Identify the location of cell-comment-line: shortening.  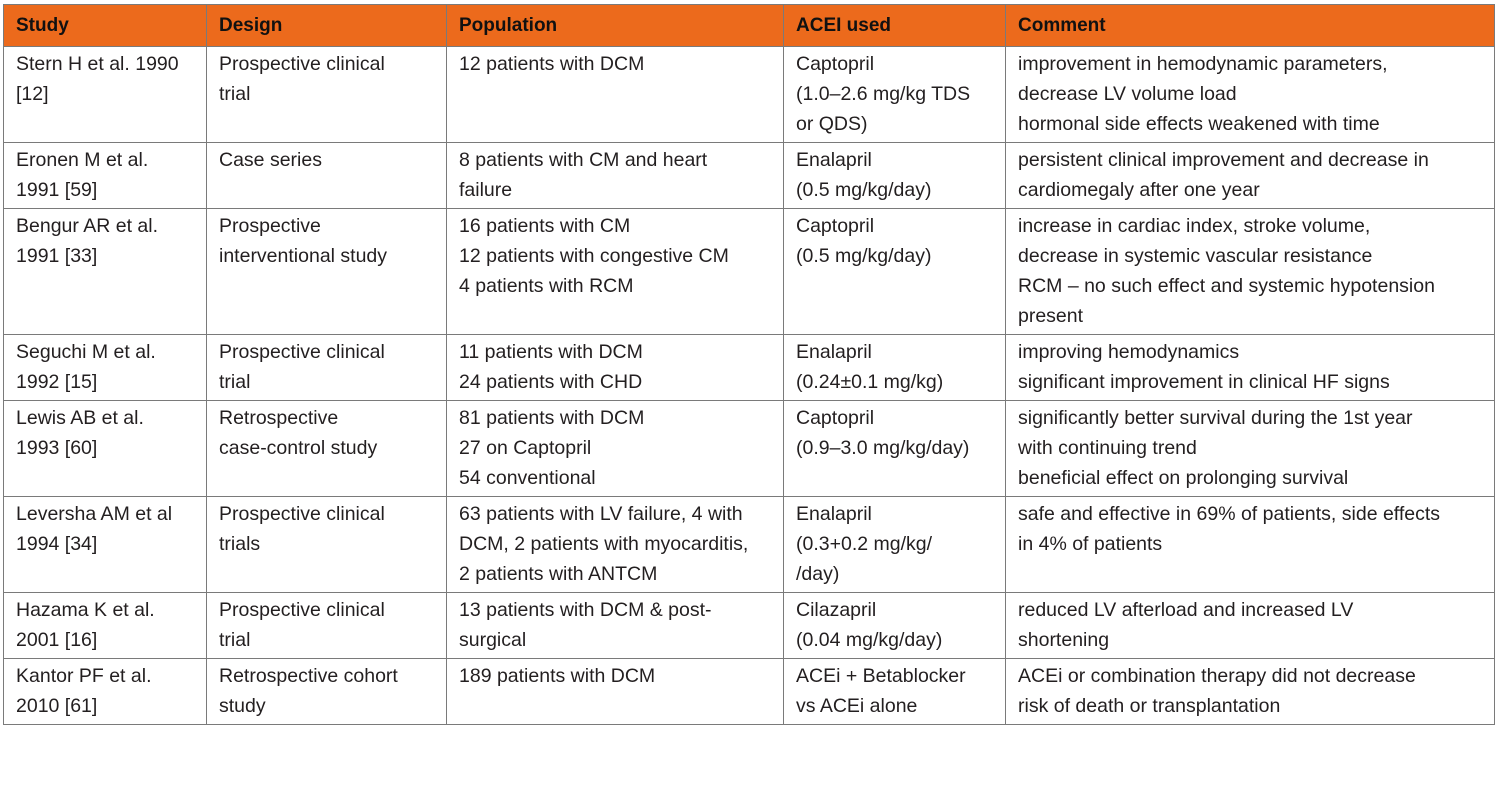
(1064, 640).